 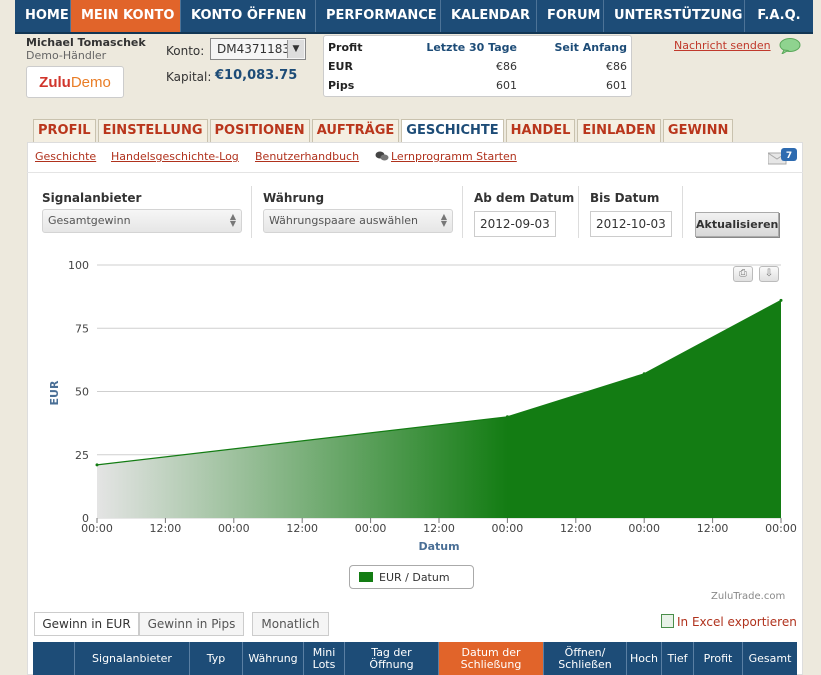 I want to click on y-axis-label: EUR, so click(x=54, y=392).